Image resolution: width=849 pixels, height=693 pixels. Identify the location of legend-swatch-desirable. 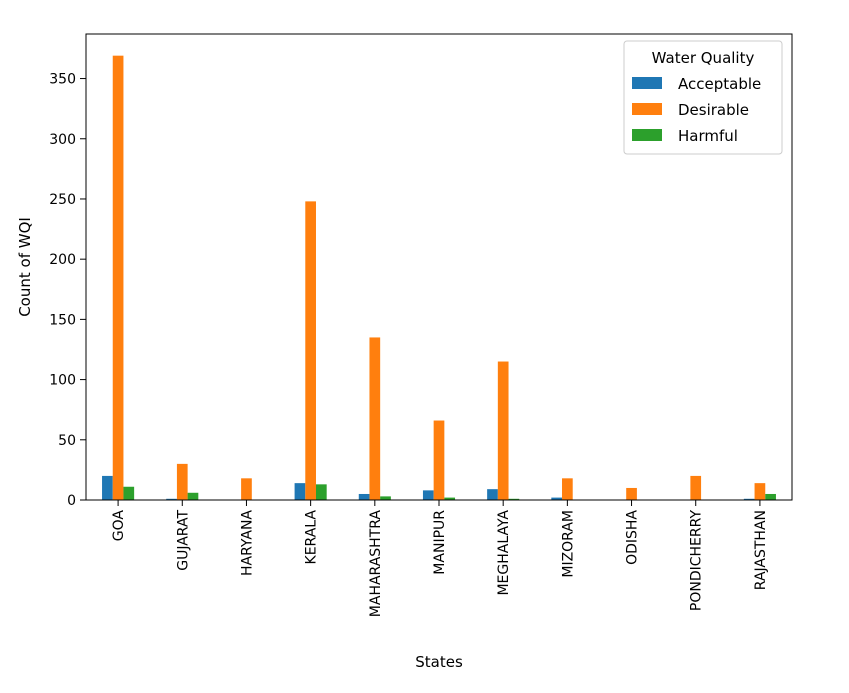
(647, 109).